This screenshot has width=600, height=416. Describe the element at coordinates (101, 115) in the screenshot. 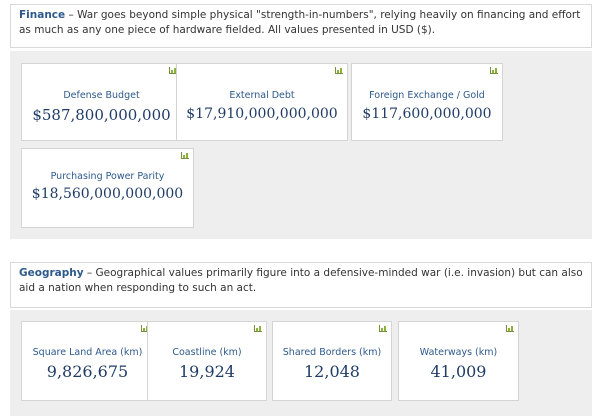

I see `stat-value: $587,800,000,000` at that location.